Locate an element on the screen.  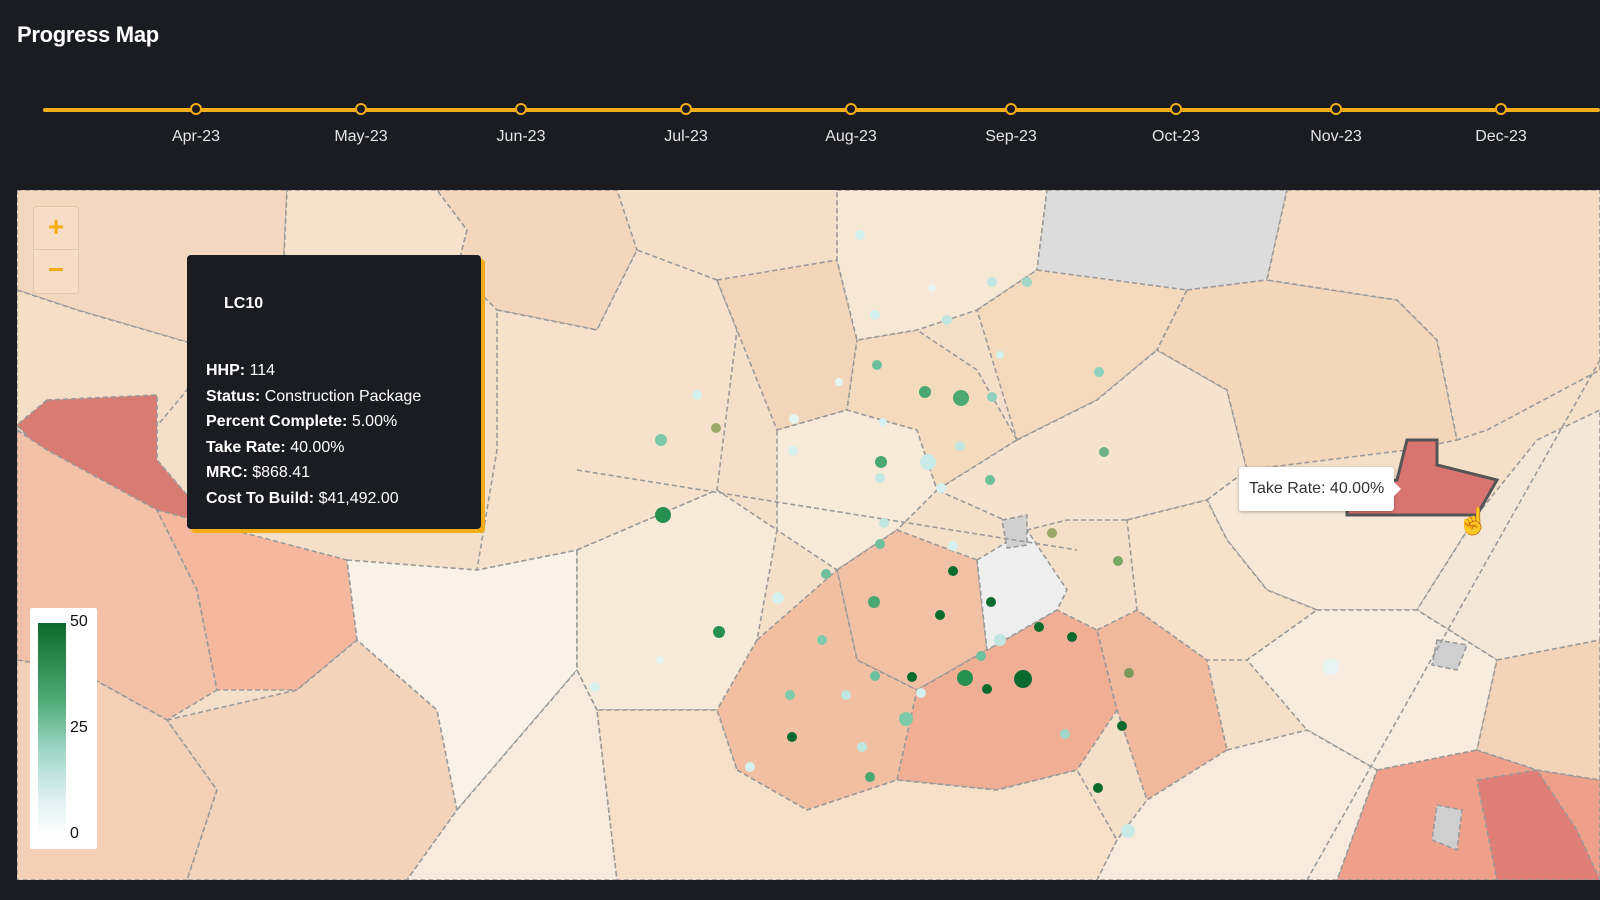
timeline-month-label: Dec-23 is located at coordinates (1501, 136).